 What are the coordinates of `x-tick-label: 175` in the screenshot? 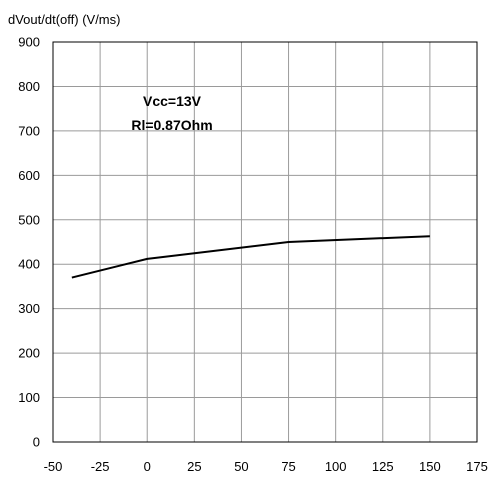 It's located at (477, 466).